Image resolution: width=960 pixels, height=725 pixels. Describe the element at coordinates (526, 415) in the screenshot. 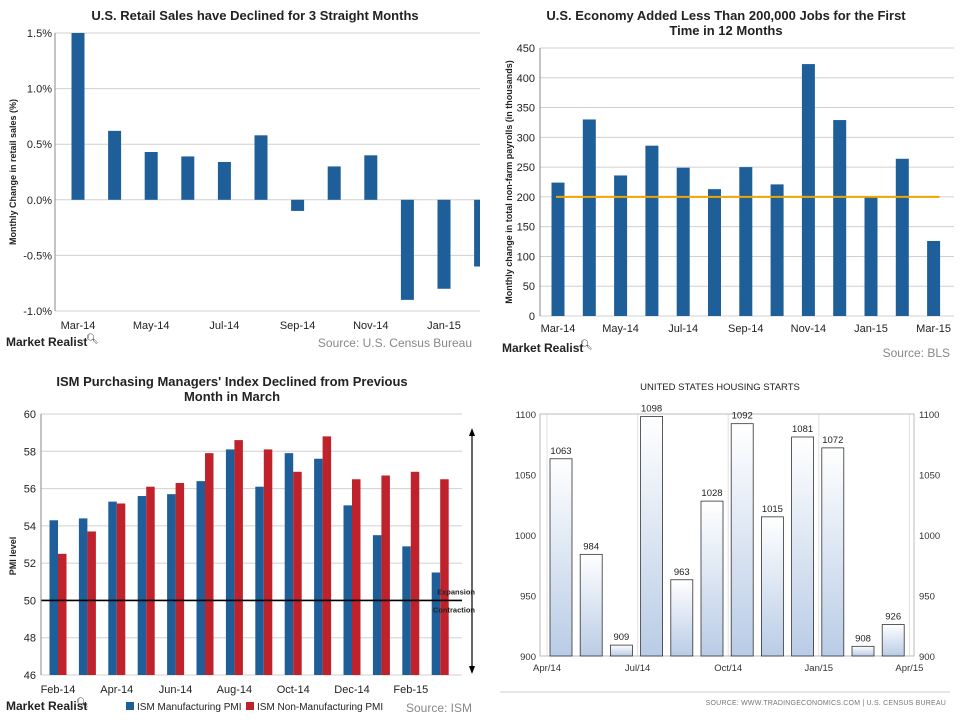

I see `y-tick-label-left: 1100` at that location.